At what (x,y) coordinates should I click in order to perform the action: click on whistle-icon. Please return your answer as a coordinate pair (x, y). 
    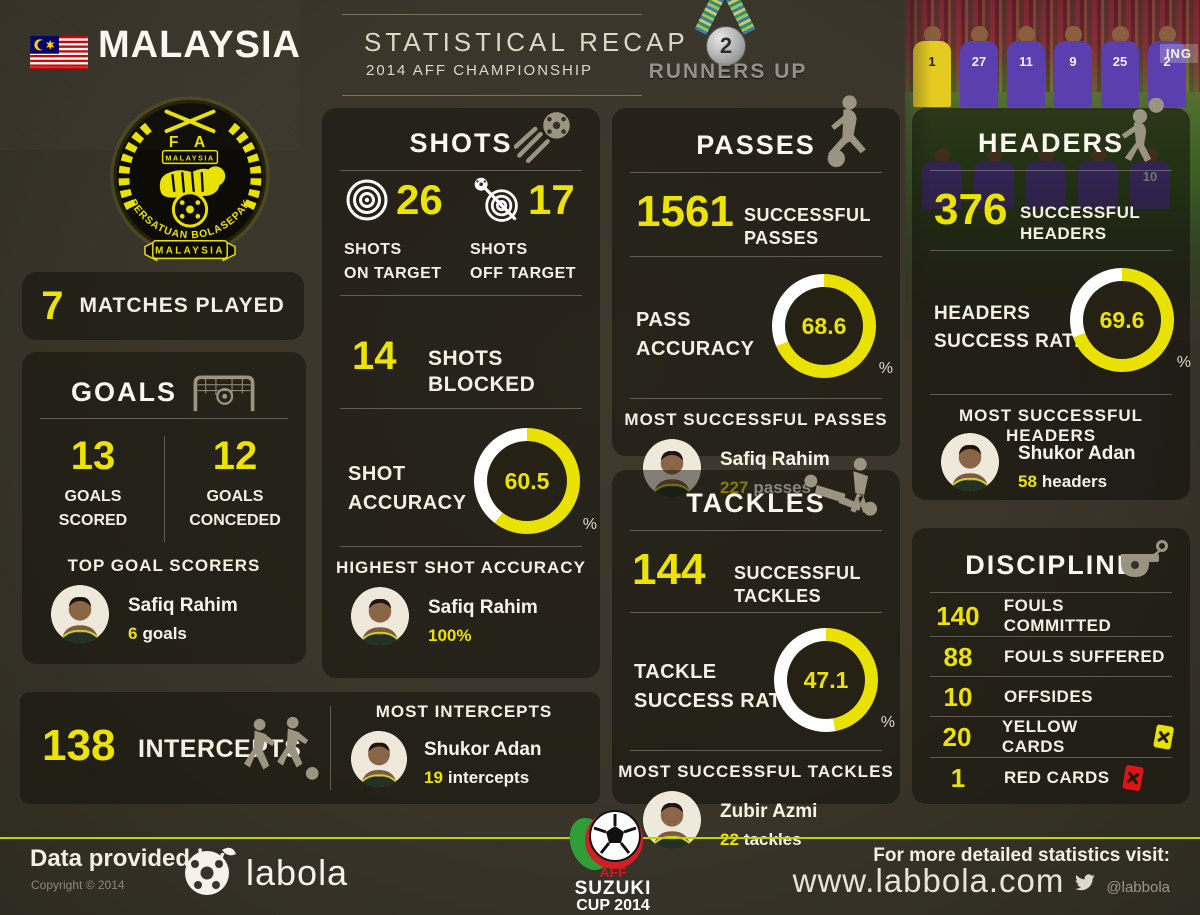
    Looking at the image, I should click on (1144, 558).